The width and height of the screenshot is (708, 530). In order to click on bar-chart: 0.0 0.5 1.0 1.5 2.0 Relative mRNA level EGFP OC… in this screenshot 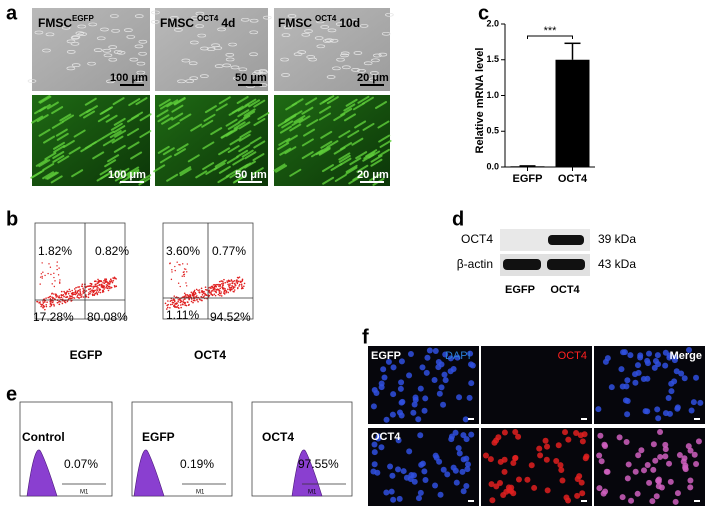, I will do `click(534, 101)`.